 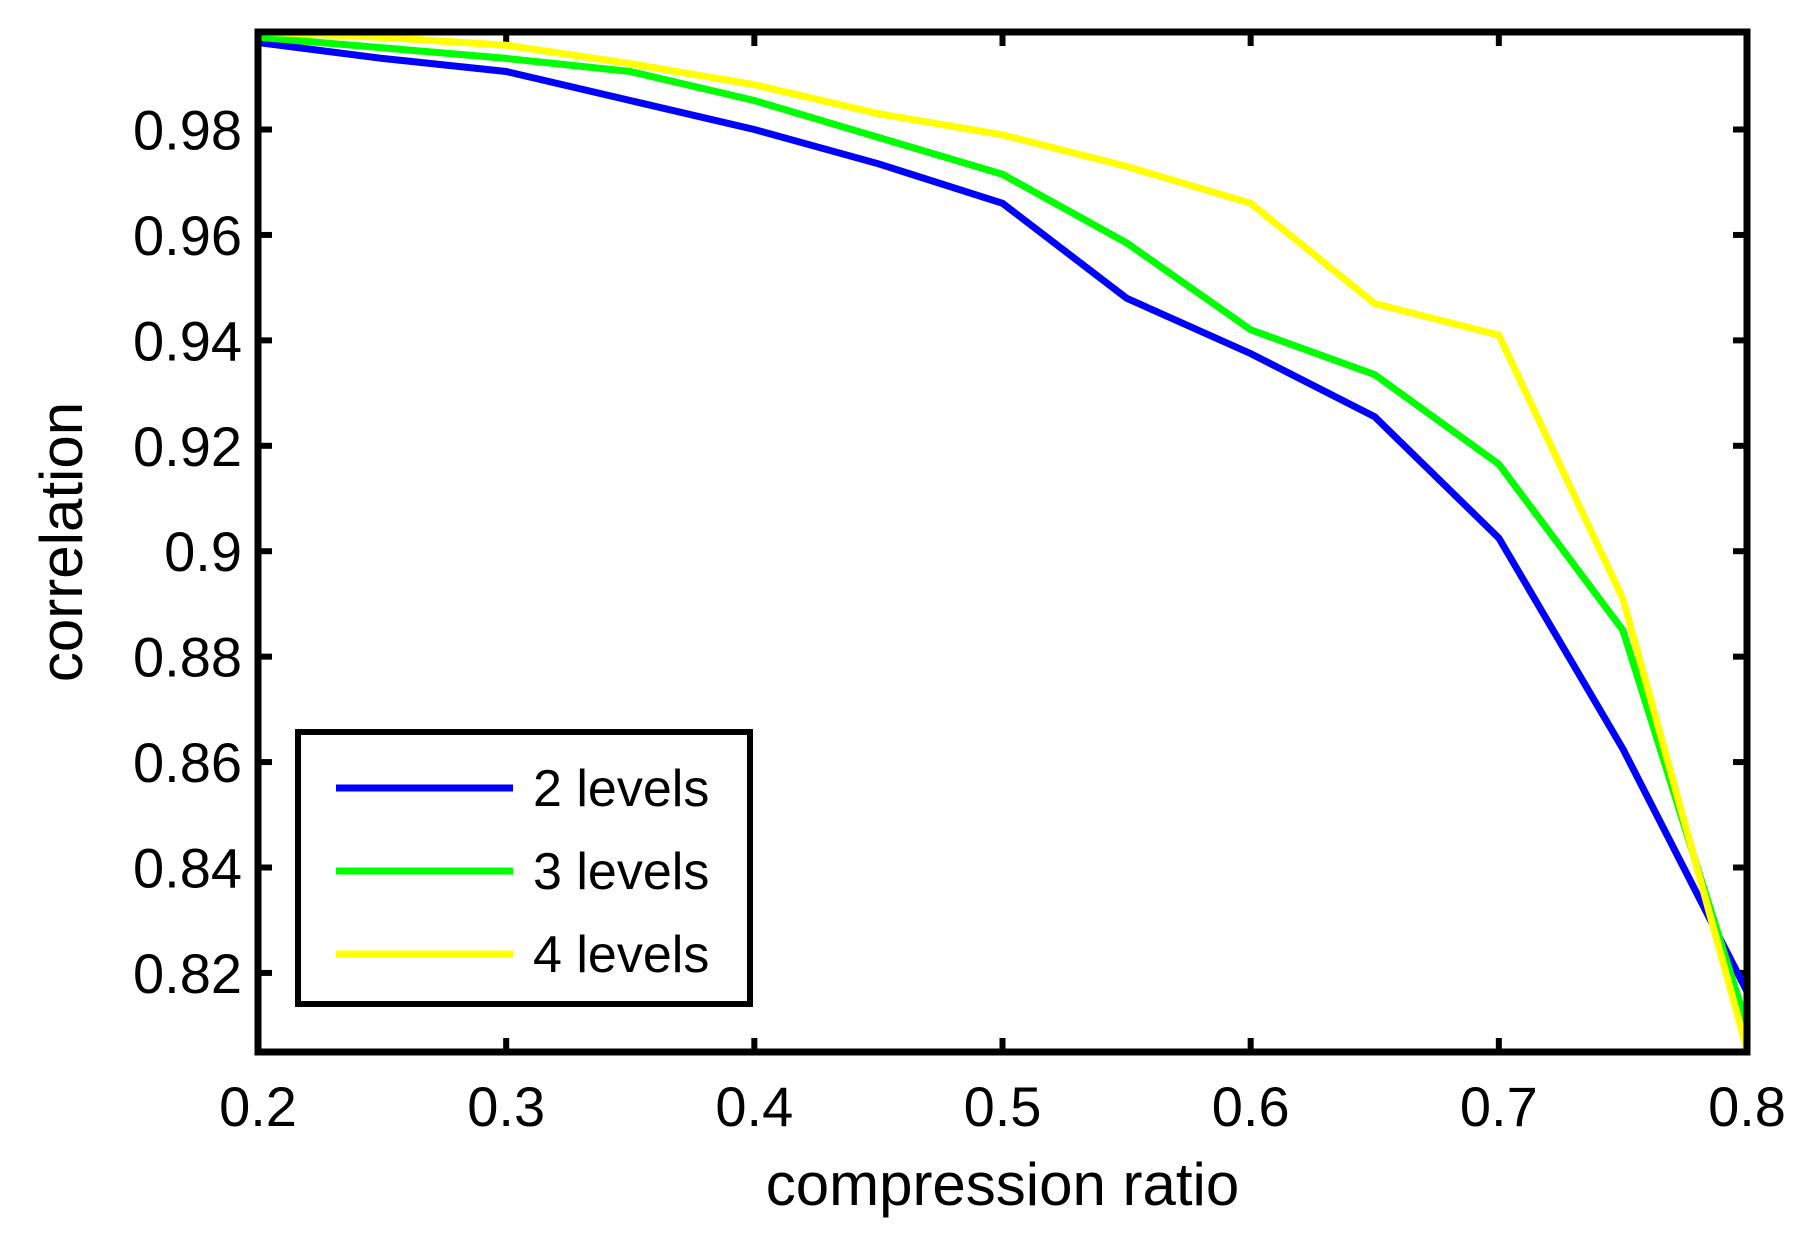 What do you see at coordinates (621, 872) in the screenshot?
I see `legend-label: 3 levels` at bounding box center [621, 872].